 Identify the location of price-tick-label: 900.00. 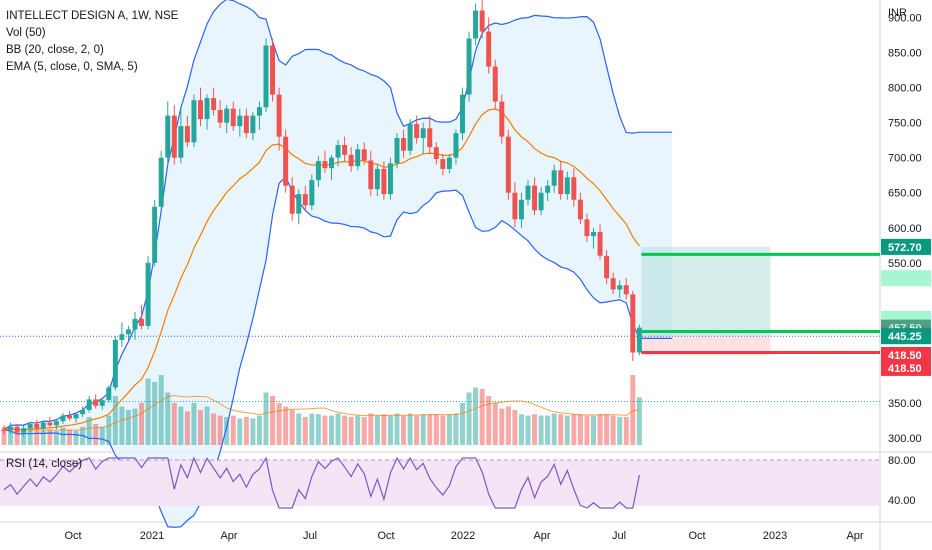
(905, 19).